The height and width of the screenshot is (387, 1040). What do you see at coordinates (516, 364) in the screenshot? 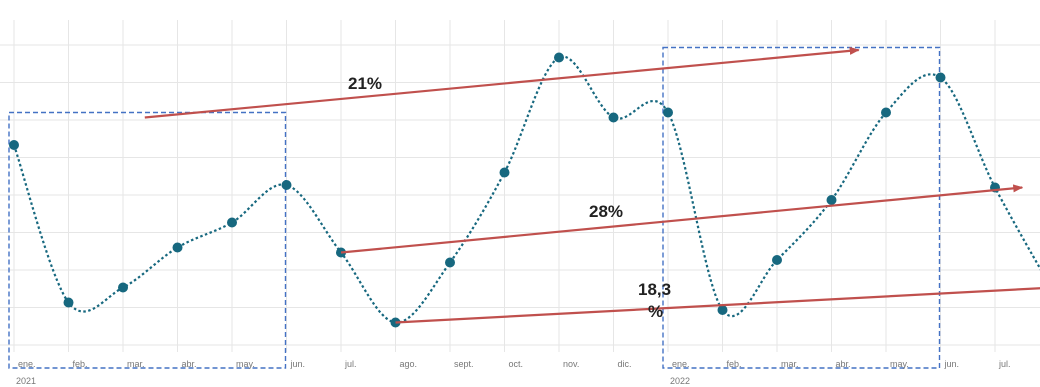
I see `x-tick-label: oct.` at bounding box center [516, 364].